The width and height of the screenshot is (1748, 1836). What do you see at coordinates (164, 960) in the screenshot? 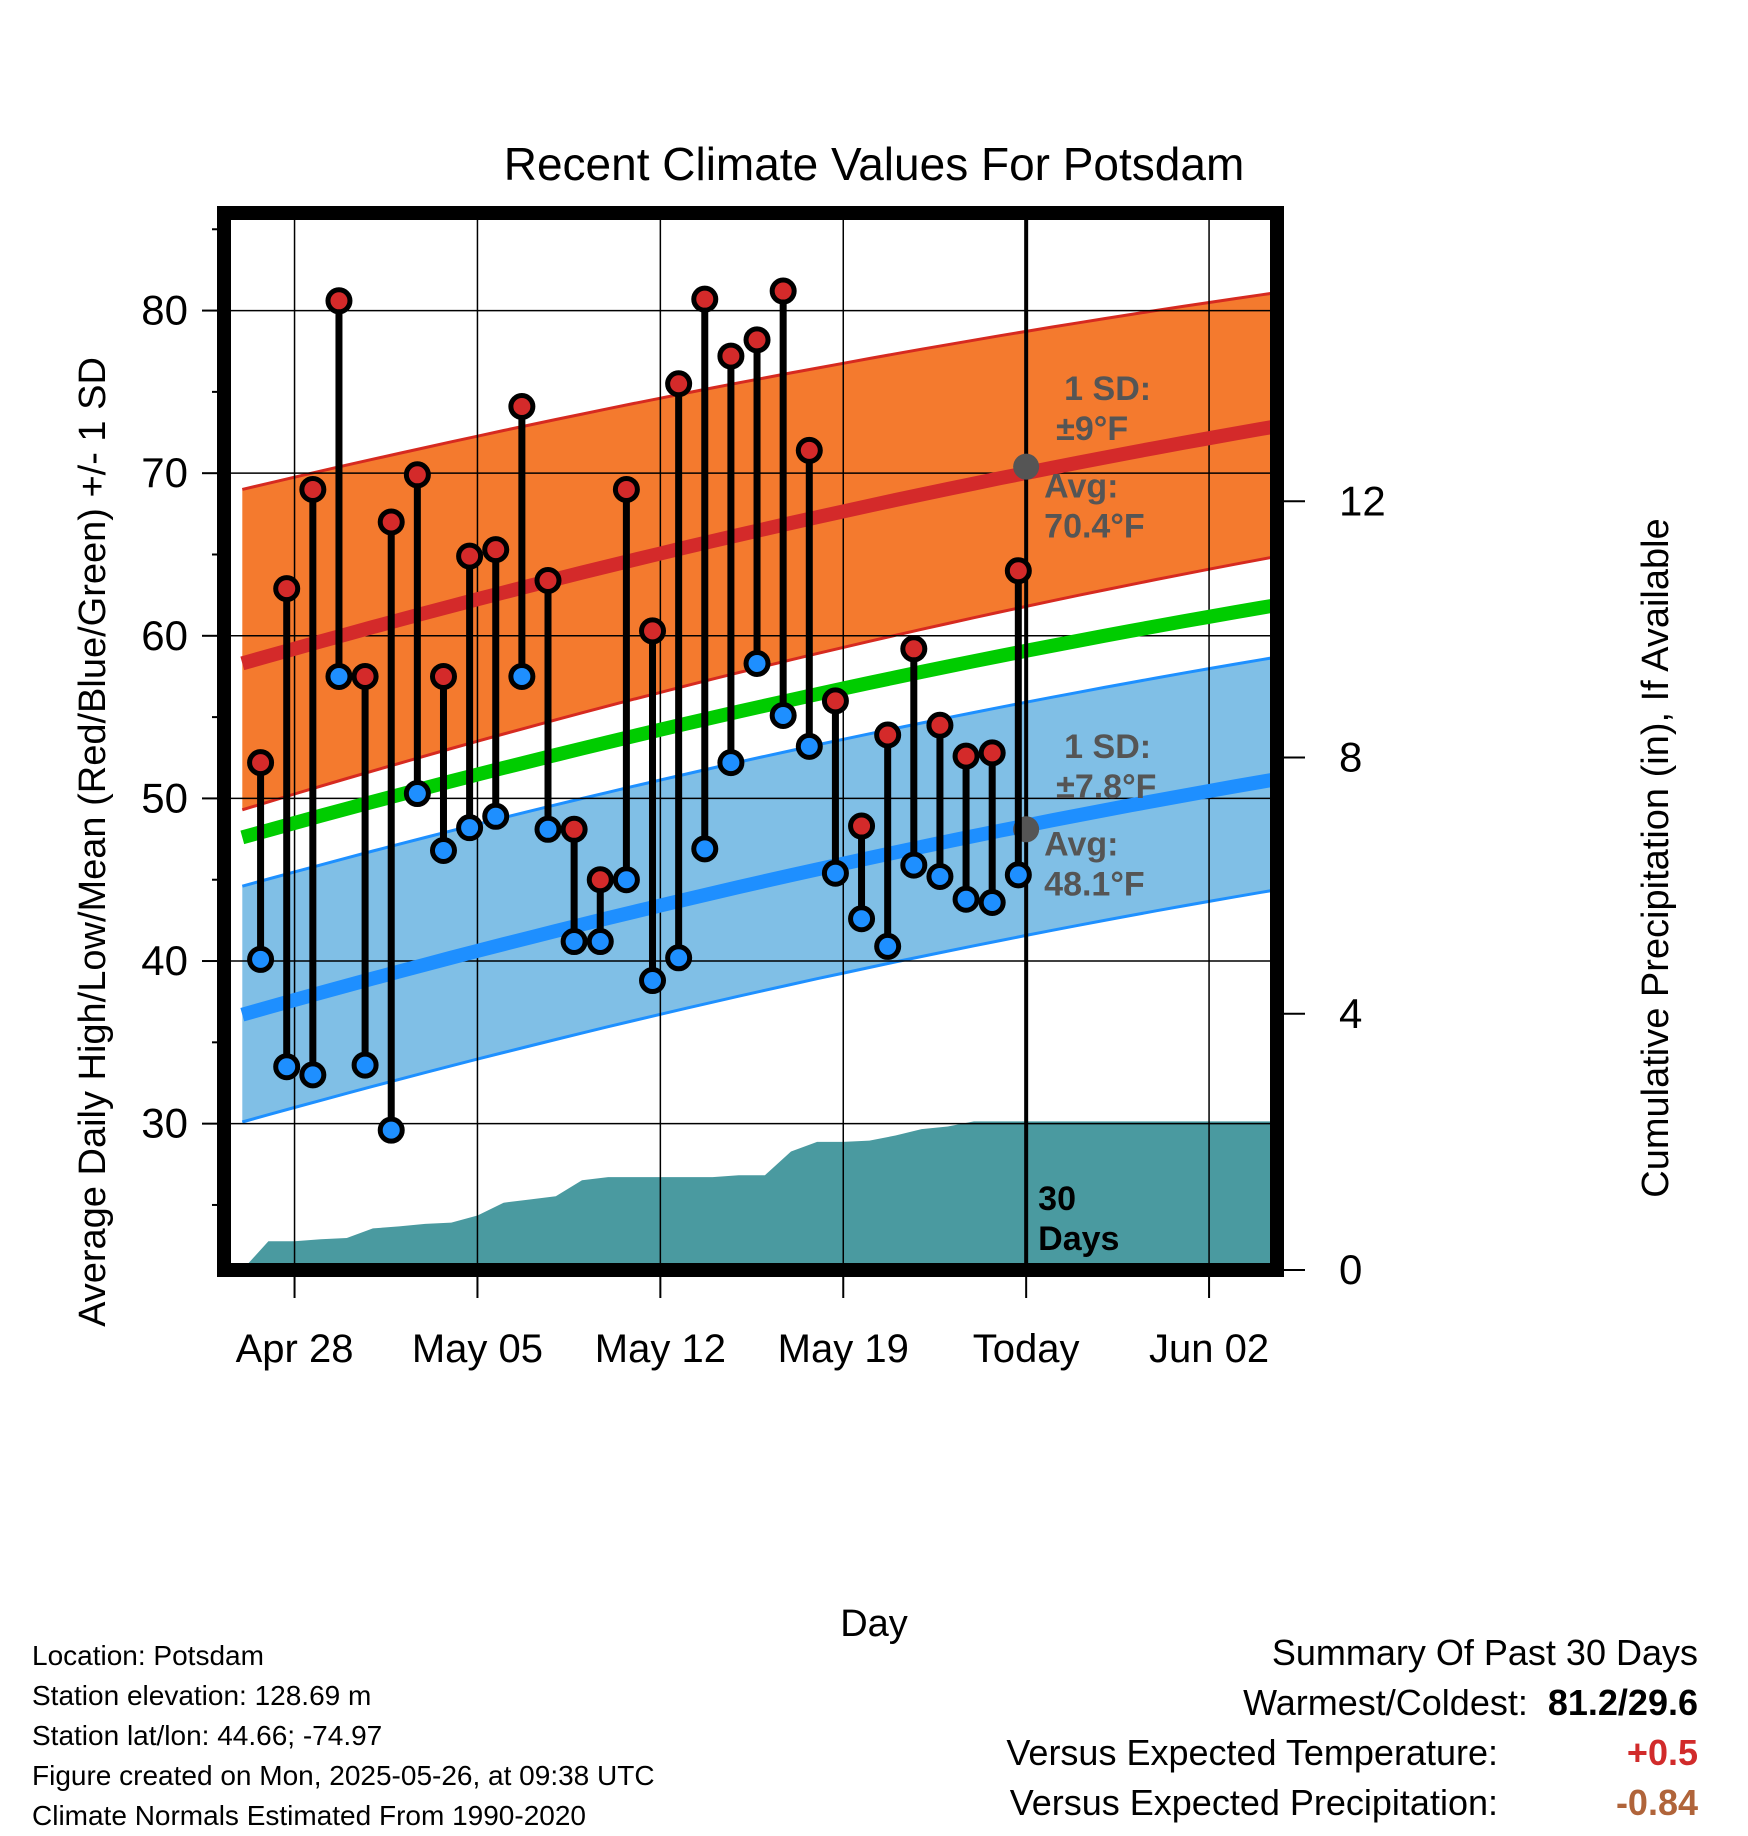
I see `y-tick-label: 40` at bounding box center [164, 960].